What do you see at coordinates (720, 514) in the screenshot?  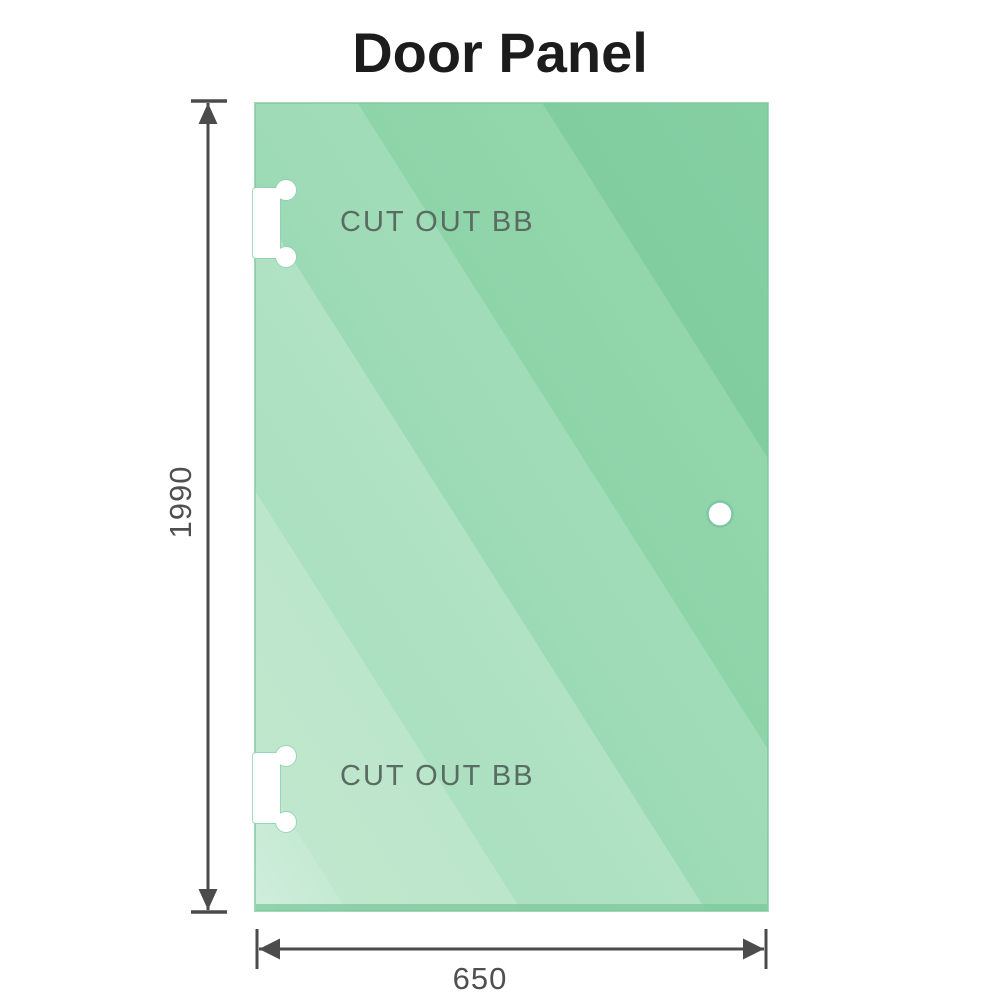 I see `handle-hole` at bounding box center [720, 514].